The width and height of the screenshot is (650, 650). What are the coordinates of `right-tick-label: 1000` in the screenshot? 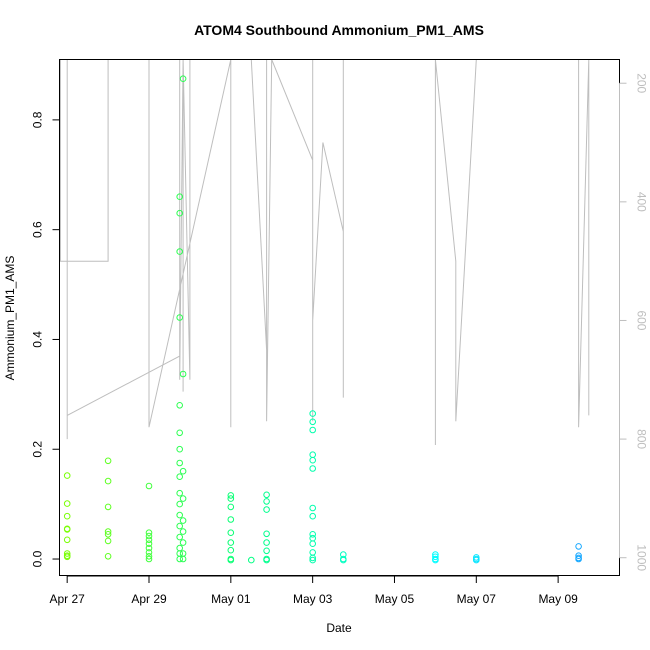 It's located at (642, 557).